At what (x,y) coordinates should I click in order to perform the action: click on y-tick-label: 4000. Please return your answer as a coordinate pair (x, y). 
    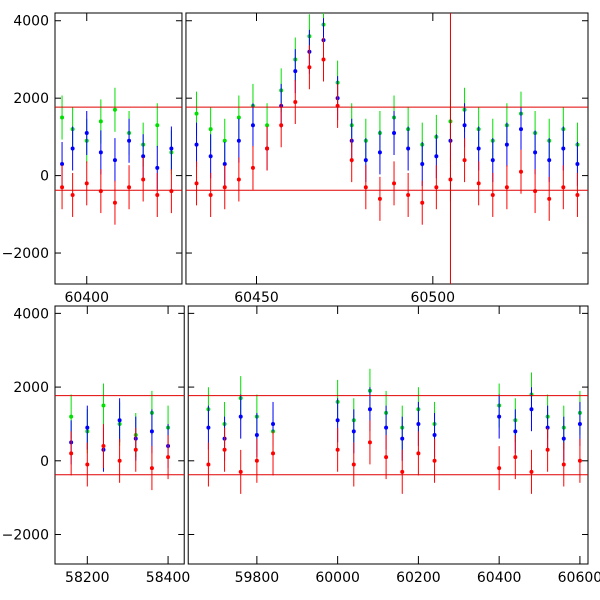
    Looking at the image, I should click on (31, 22).